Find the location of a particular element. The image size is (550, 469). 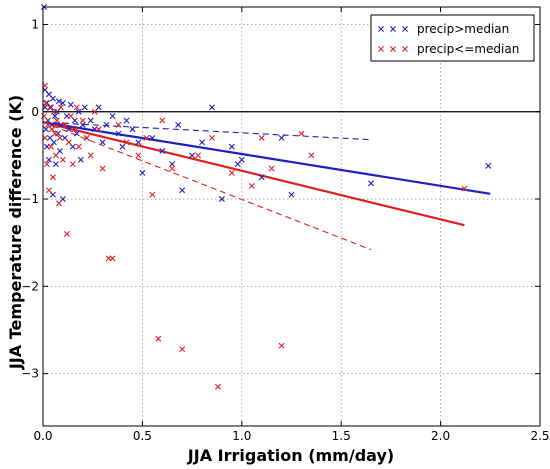

y-axis-title: JJA Temperature difference (K) is located at coordinates (15, 232).